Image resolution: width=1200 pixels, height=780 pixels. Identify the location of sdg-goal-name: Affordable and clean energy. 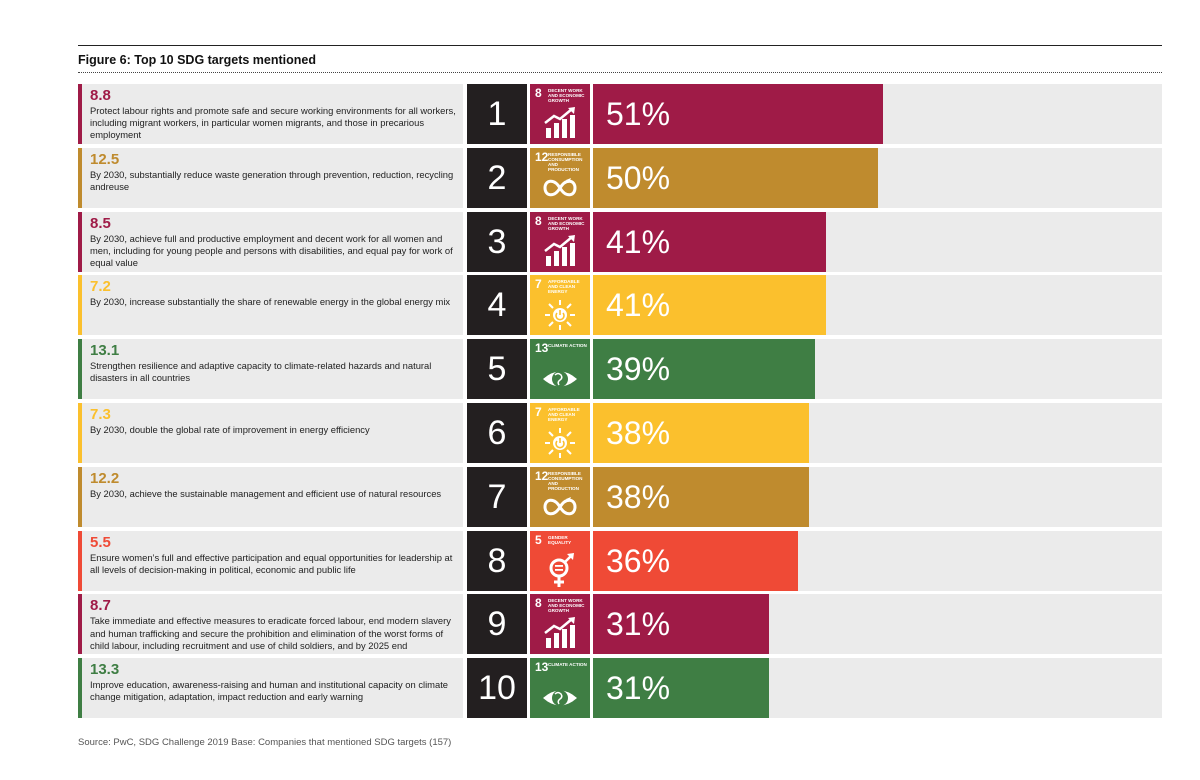
(564, 287).